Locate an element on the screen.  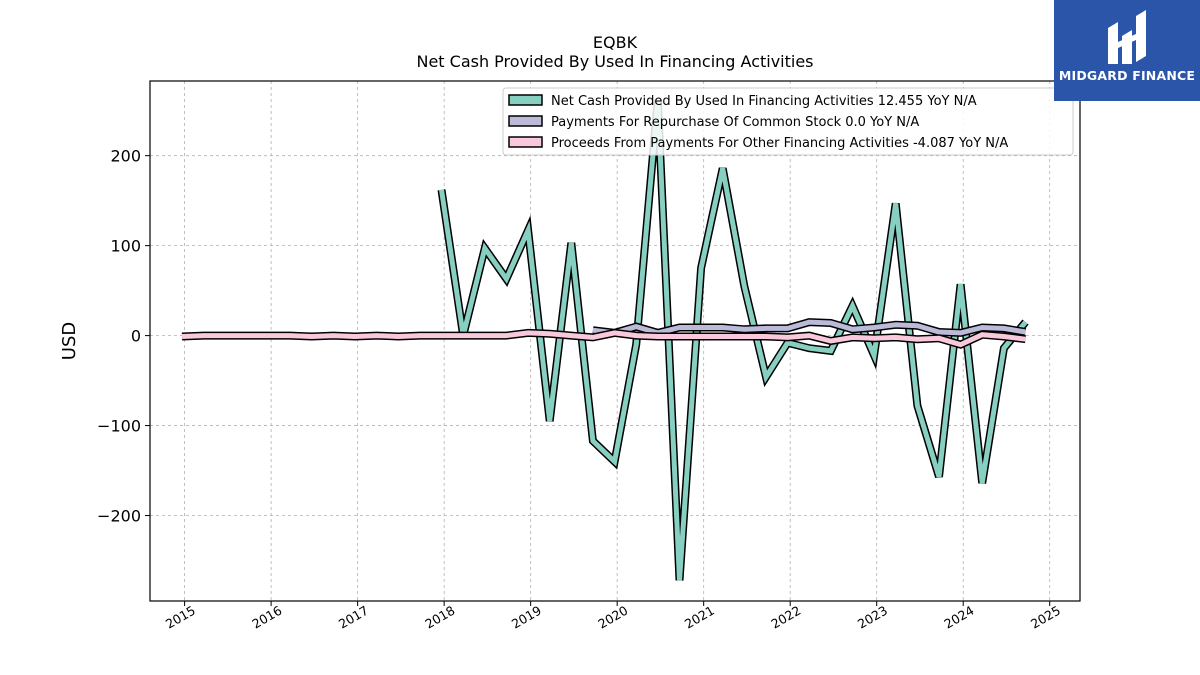
x-tick-label: 2019 is located at coordinates (526, 617).